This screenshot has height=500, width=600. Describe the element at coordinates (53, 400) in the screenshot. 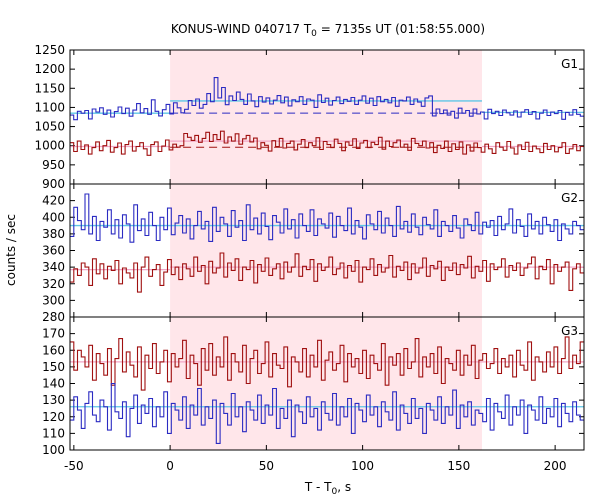

I see `y-tick-label: 130` at that location.